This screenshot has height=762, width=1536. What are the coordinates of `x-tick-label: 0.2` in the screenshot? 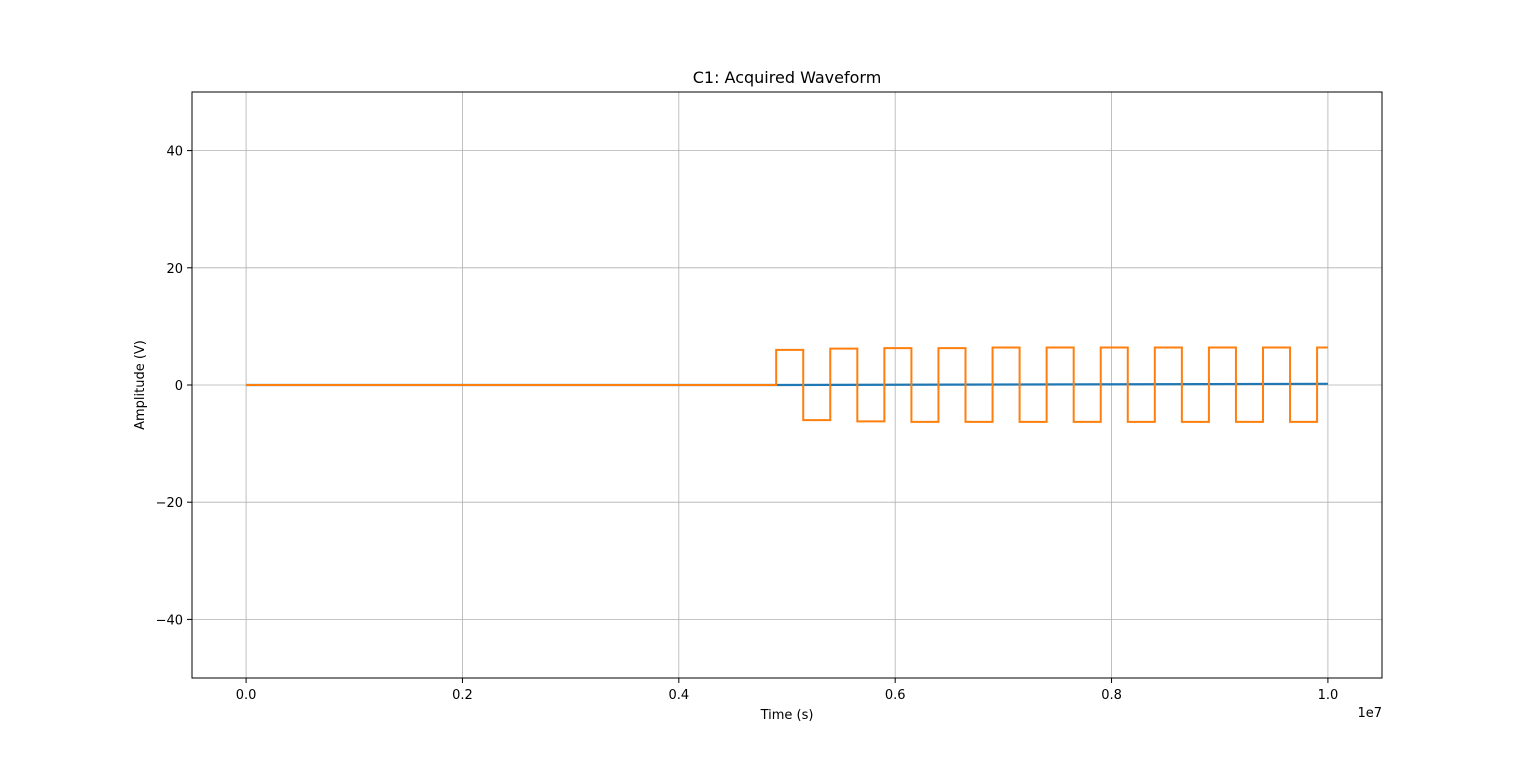 It's located at (462, 695).